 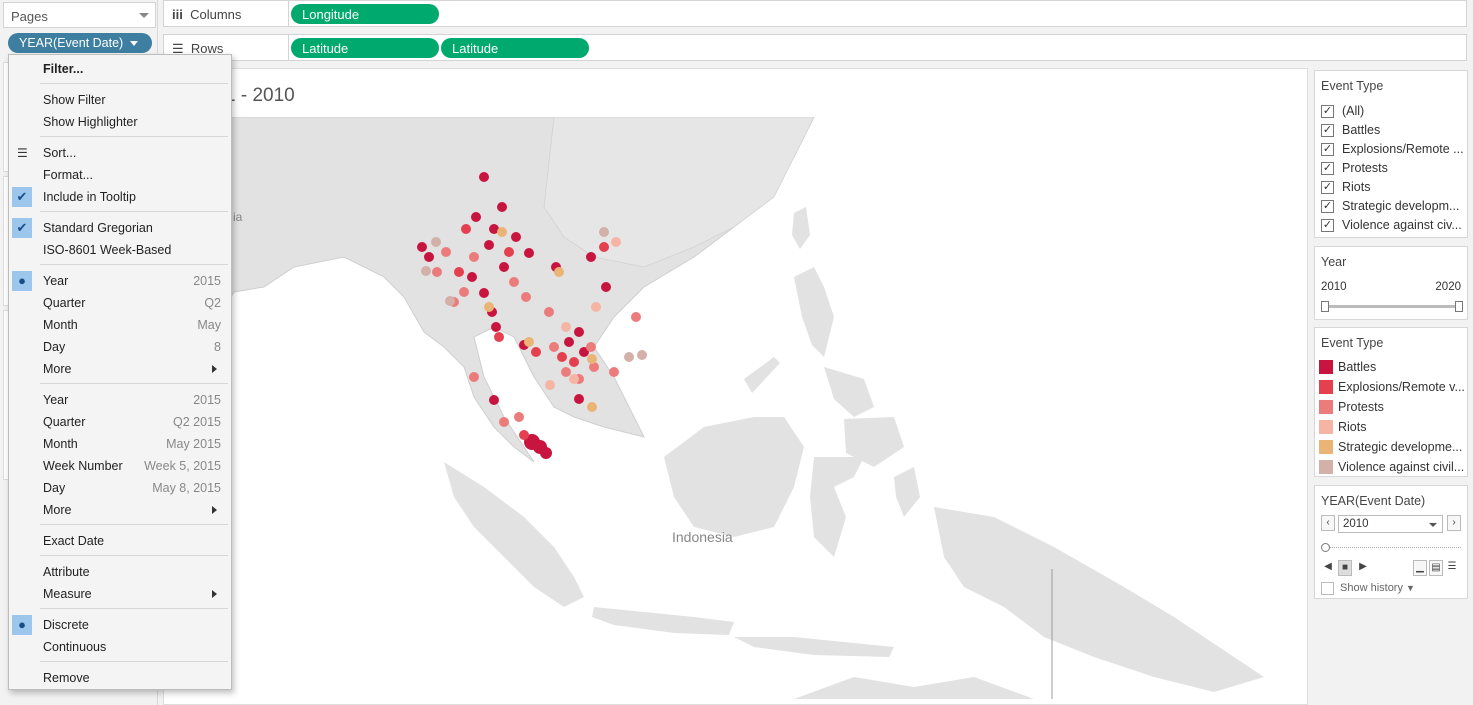 I want to click on year-min-label: 2010, so click(x=1334, y=287).